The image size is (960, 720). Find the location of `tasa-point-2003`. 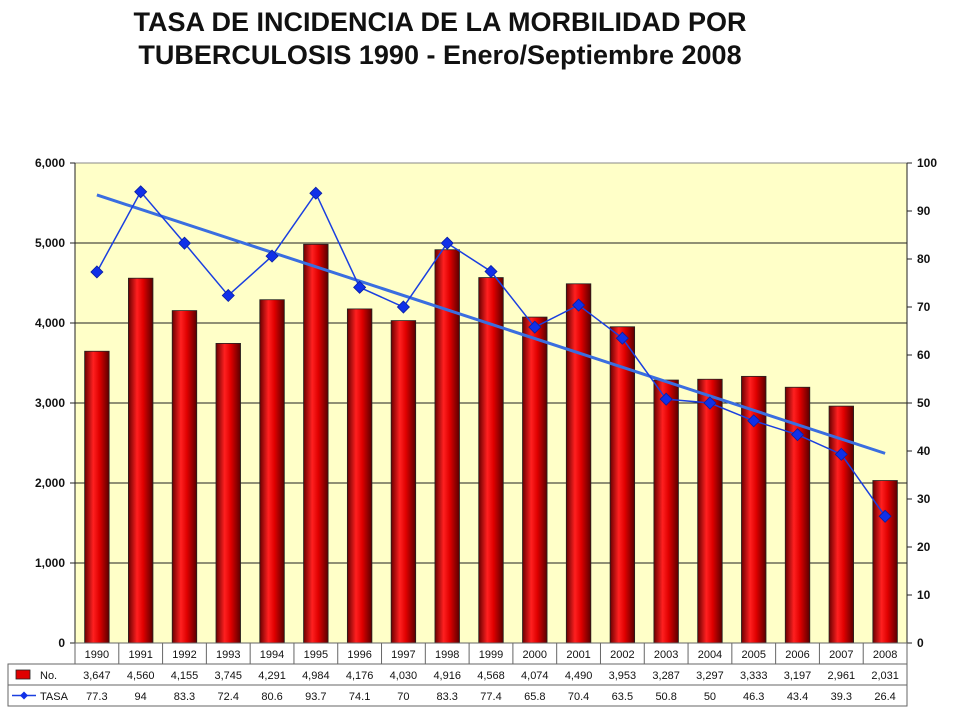

tasa-point-2003 is located at coordinates (666, 399).